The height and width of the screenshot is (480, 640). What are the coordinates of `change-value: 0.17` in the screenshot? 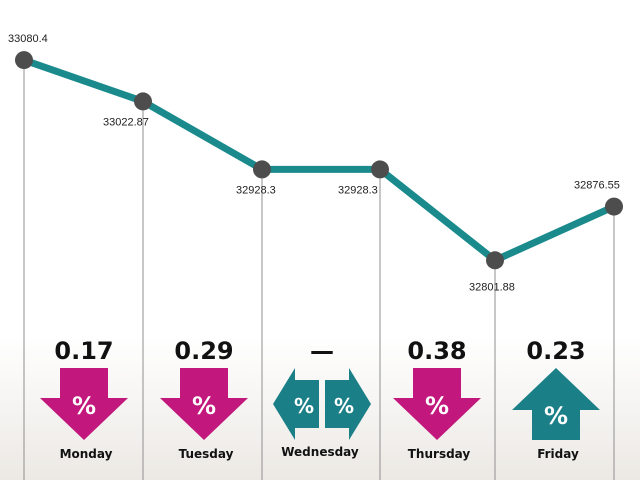 It's located at (83, 351).